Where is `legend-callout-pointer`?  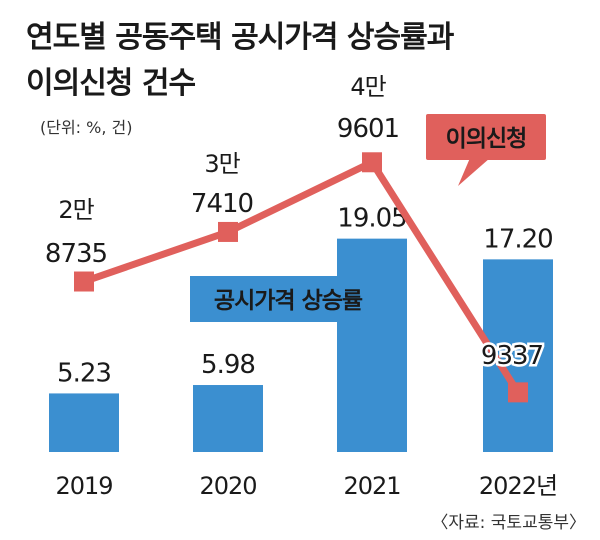 legend-callout-pointer is located at coordinates (474, 172).